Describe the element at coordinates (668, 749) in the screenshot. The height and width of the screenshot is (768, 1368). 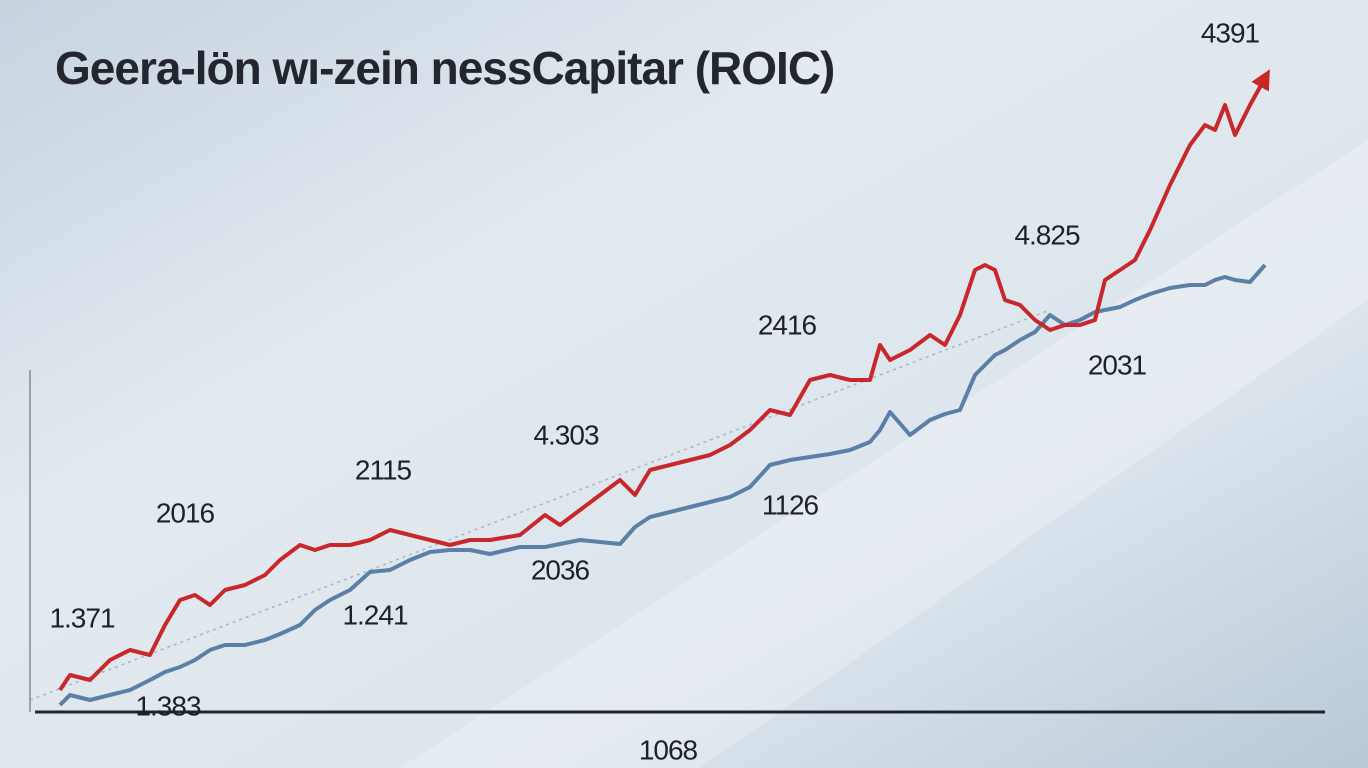
I see `annotation: 1068` at that location.